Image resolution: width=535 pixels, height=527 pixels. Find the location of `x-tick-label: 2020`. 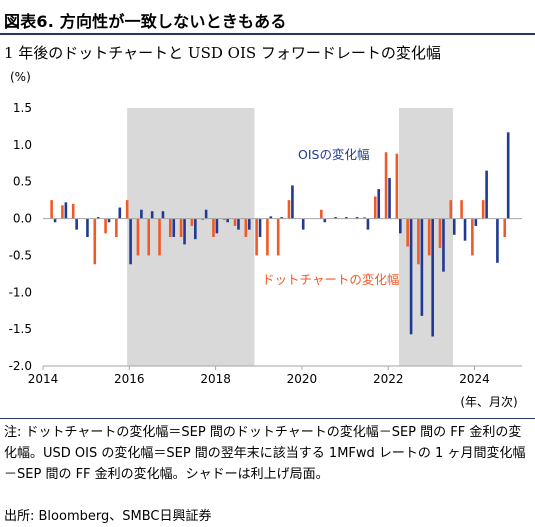

x-tick-label: 2020 is located at coordinates (302, 379).